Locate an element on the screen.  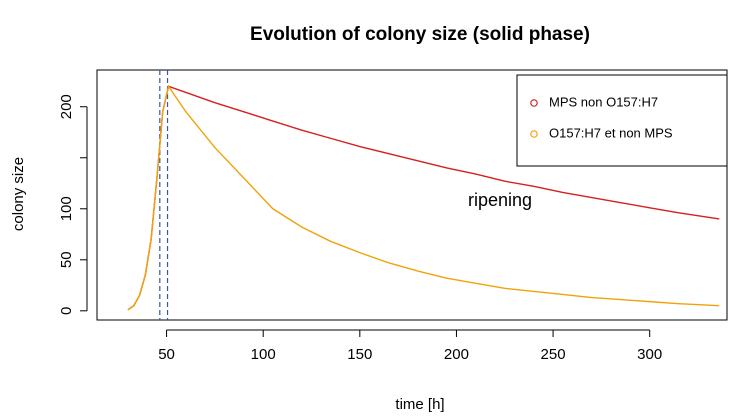
x-axis-label: time [h] is located at coordinates (419, 404).